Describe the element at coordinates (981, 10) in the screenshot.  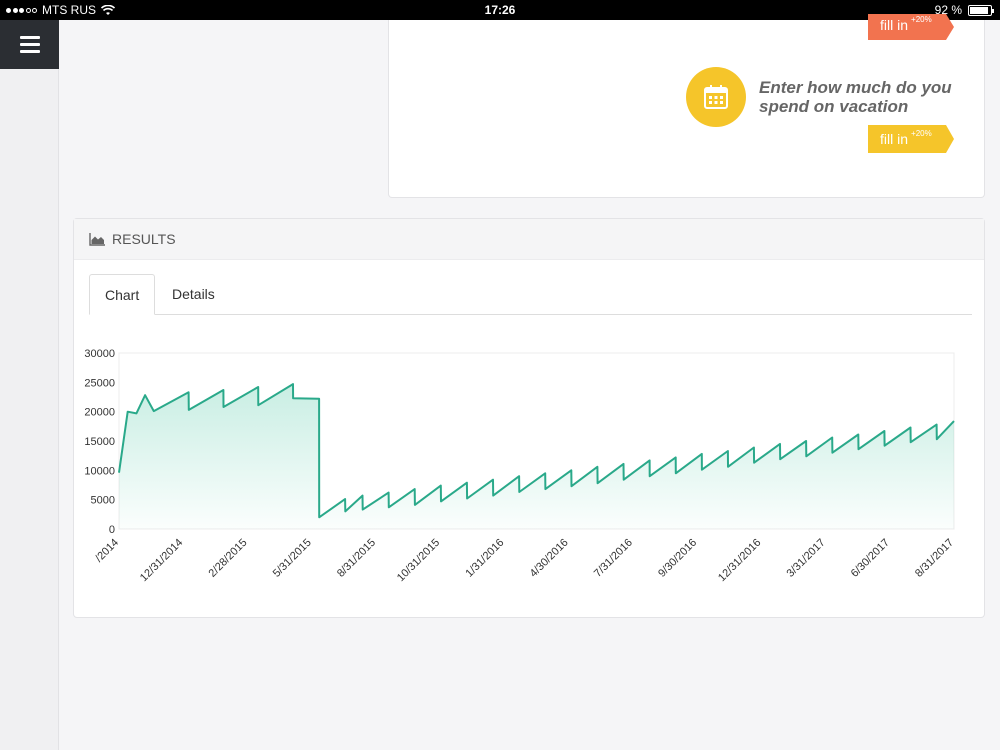
I see `battery-icon` at that location.